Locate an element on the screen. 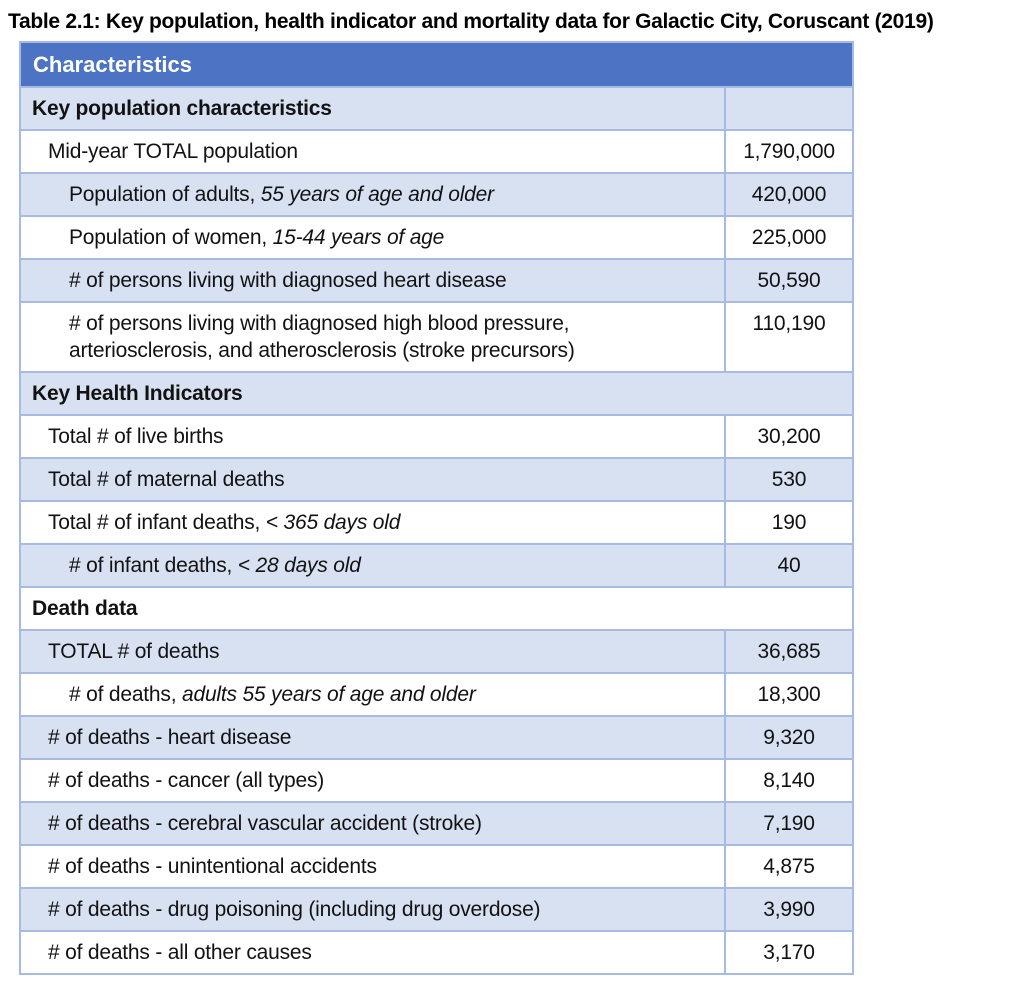 This screenshot has width=1024, height=984. table-row: Death data is located at coordinates (436, 608).